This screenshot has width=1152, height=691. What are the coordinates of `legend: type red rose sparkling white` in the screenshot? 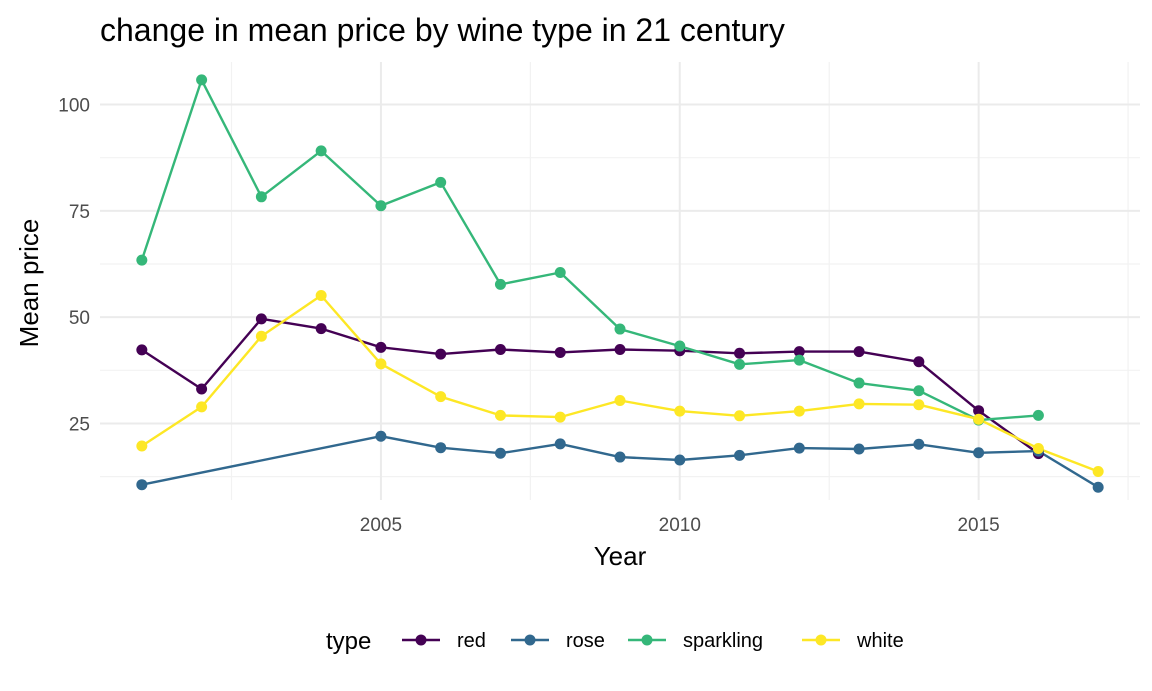 It's located at (615, 641).